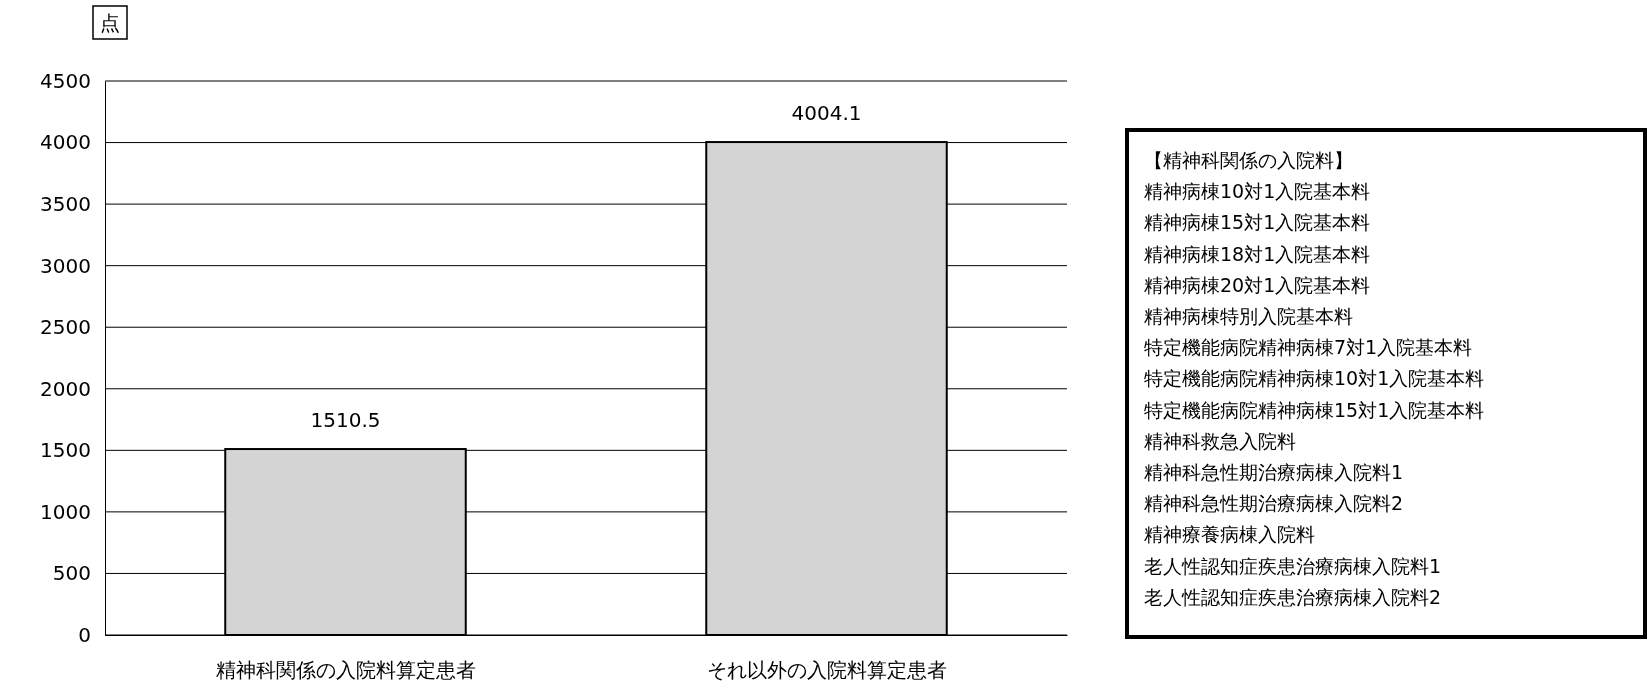 Image resolution: width=1649 pixels, height=692 pixels. Describe the element at coordinates (110, 23) in the screenshot. I see `y-axis-title: 点` at that location.